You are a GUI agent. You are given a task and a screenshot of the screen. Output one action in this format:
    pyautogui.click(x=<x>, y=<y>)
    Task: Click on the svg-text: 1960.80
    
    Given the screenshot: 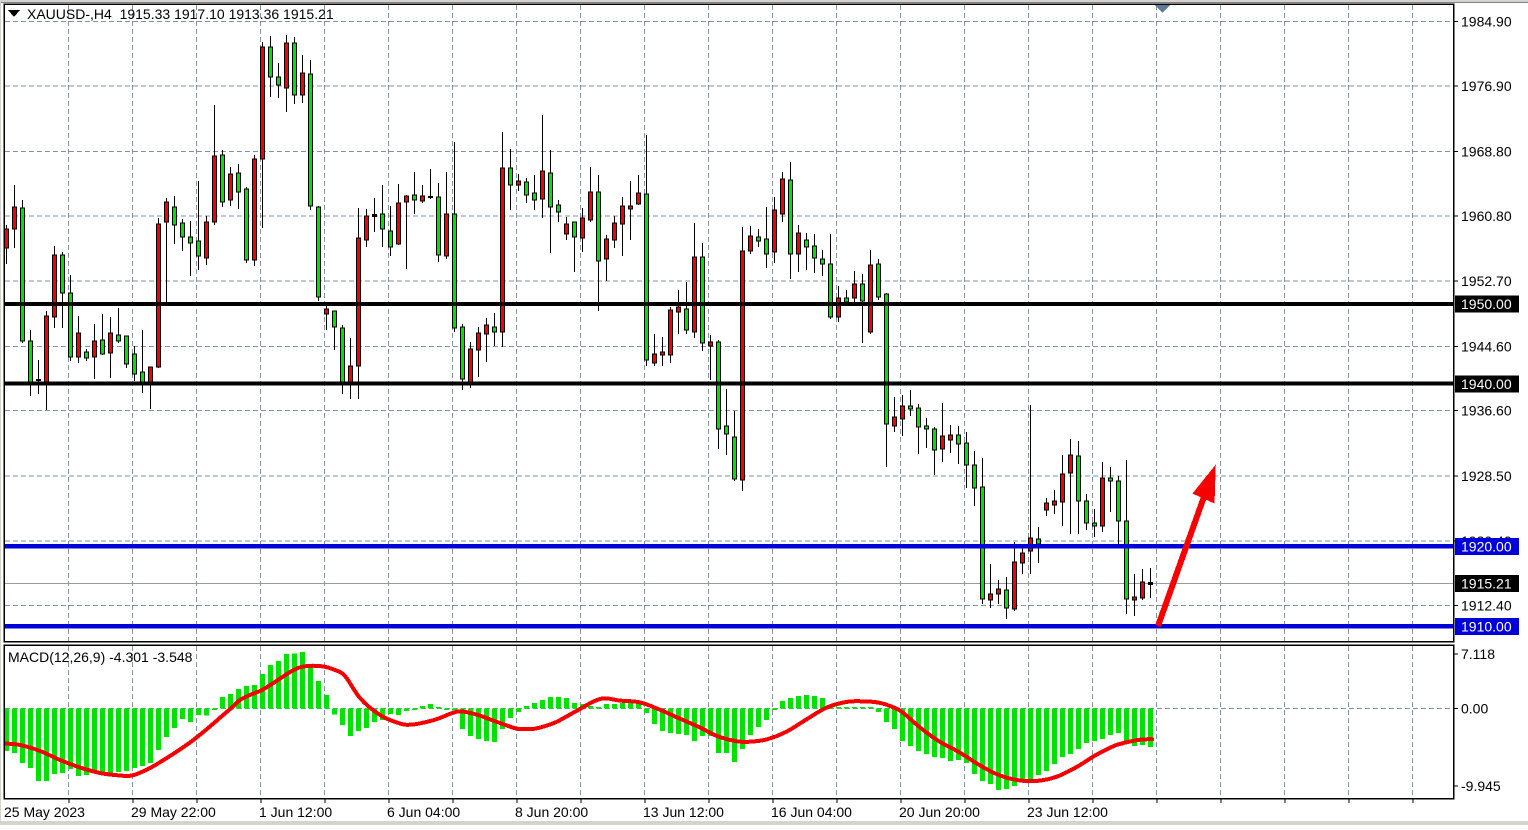 What is the action you would take?
    pyautogui.click(x=1486, y=216)
    